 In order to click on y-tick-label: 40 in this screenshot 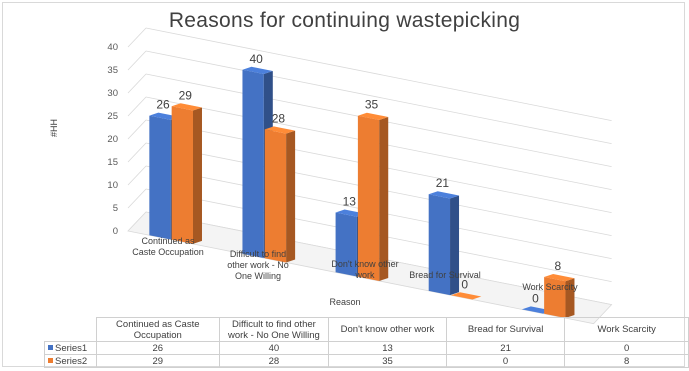, I will do `click(112, 47)`.